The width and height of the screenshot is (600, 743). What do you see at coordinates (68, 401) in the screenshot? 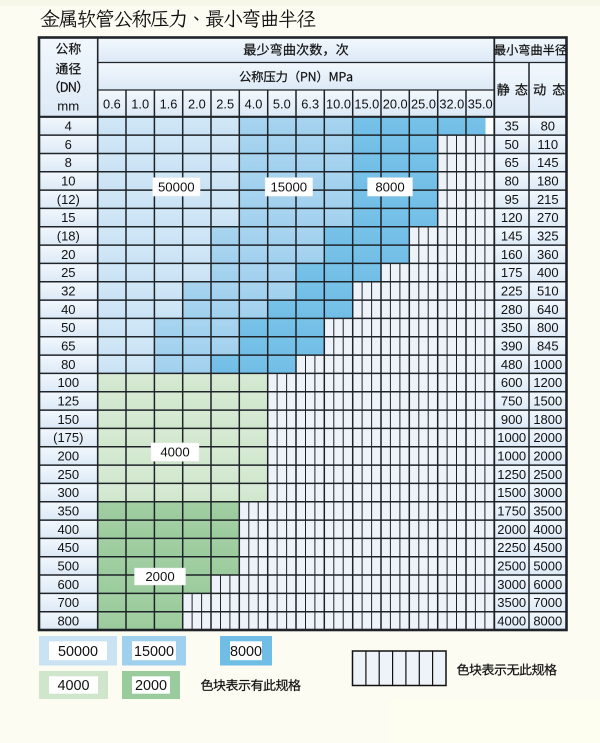
I see `svg-text: 125` at bounding box center [68, 401].